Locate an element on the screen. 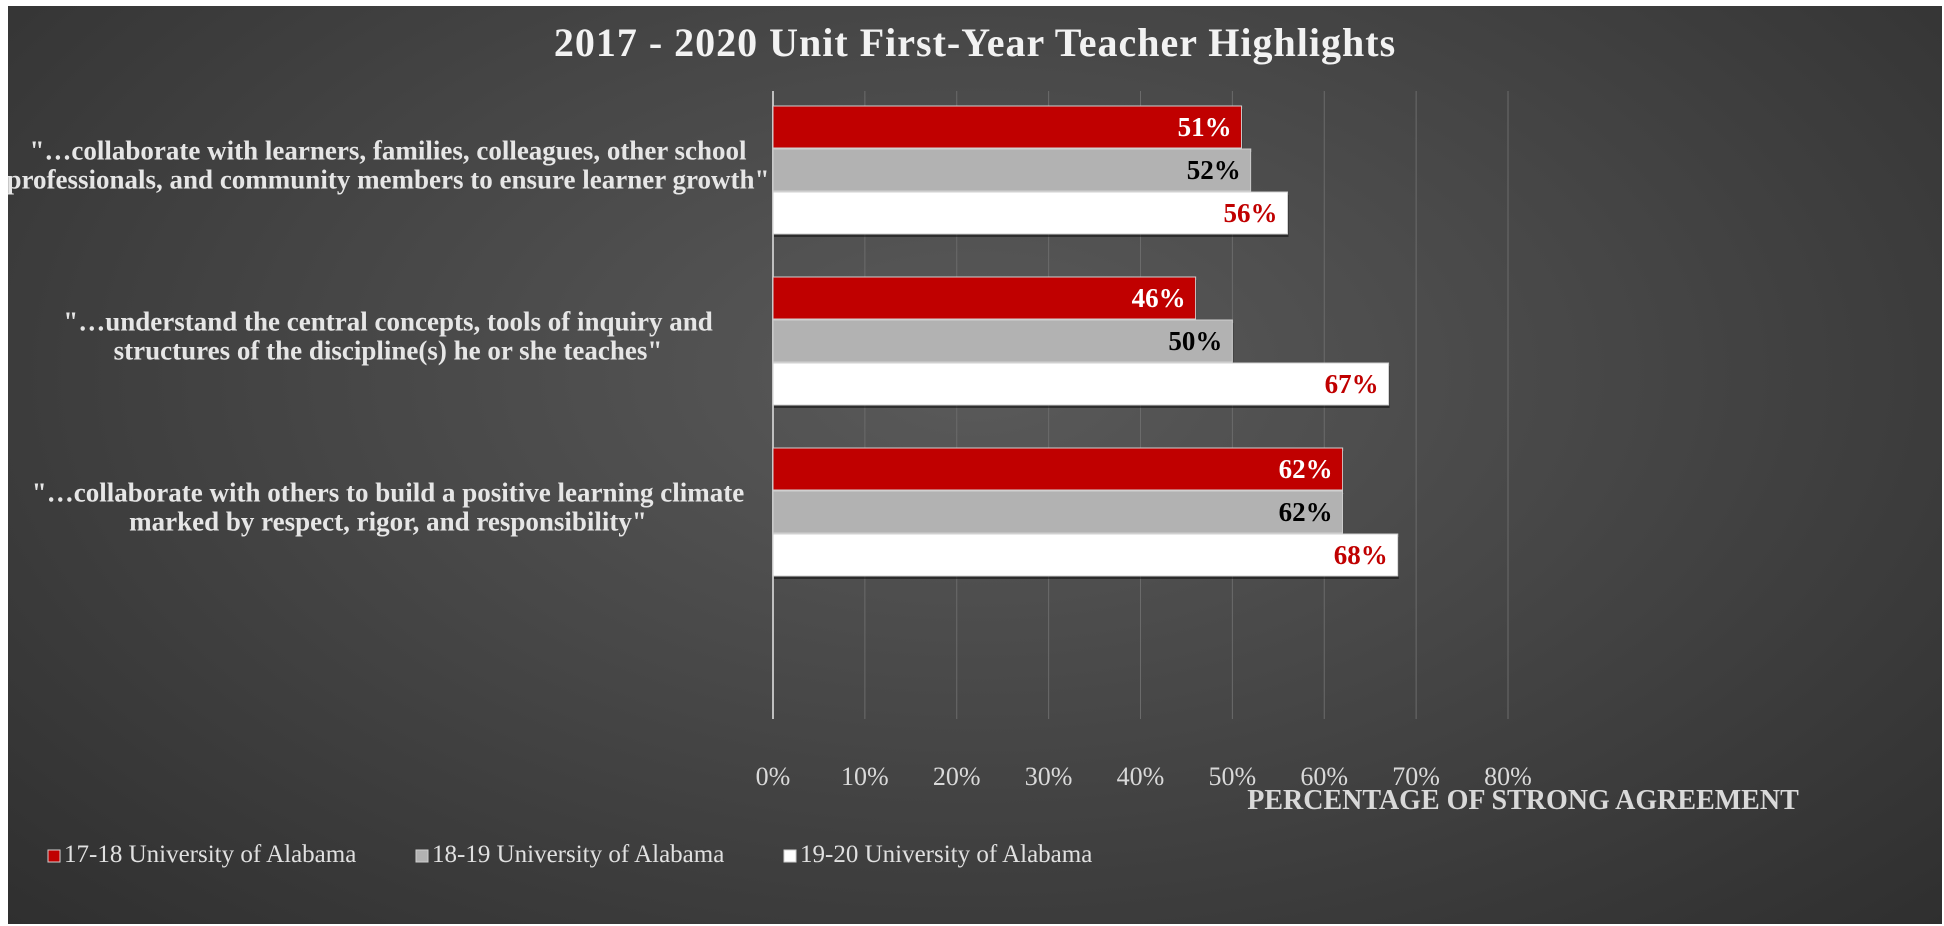 Image resolution: width=1944 pixels, height=926 pixels. x-tick-label: 40% is located at coordinates (1141, 776).